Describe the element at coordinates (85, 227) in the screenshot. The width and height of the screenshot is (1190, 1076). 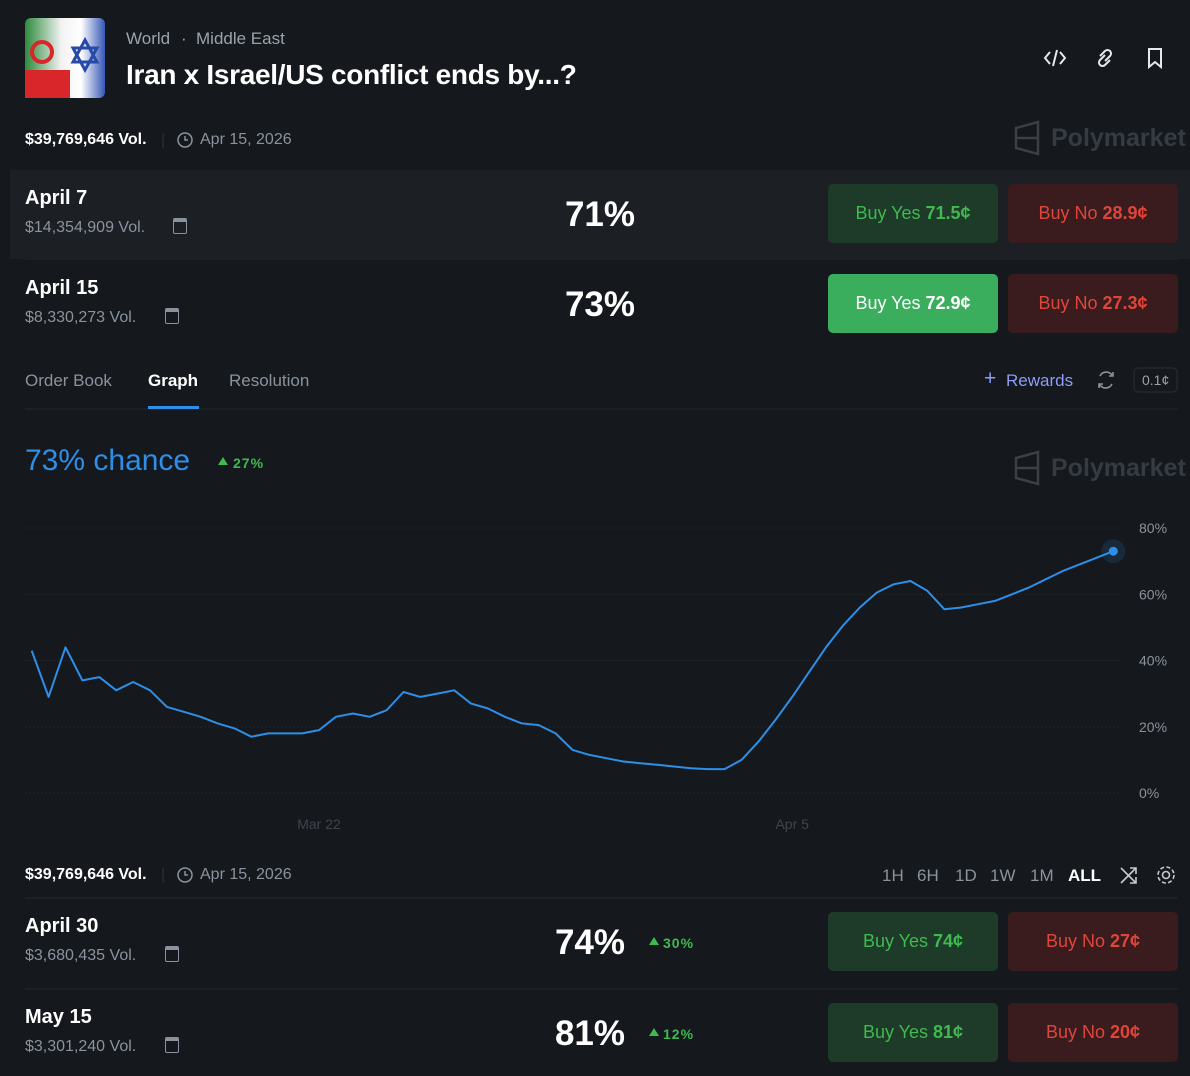
I see `market-volume: $14,354,909 Vol.` at that location.